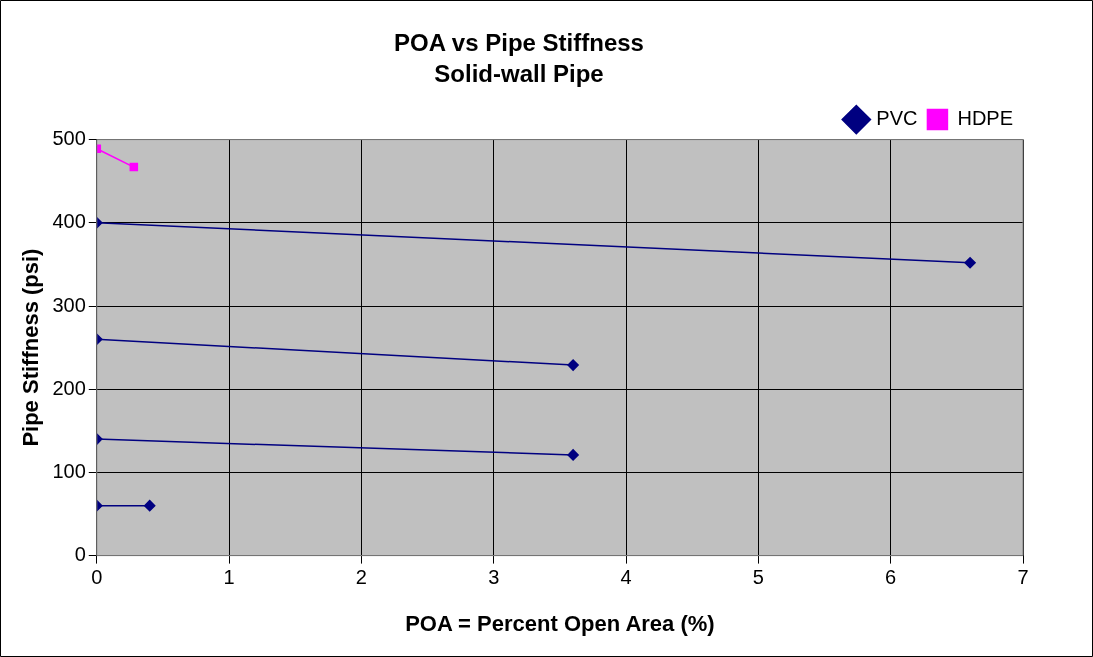 This screenshot has width=1093, height=657. What do you see at coordinates (69, 138) in the screenshot?
I see `y-tick-label: 500` at bounding box center [69, 138].